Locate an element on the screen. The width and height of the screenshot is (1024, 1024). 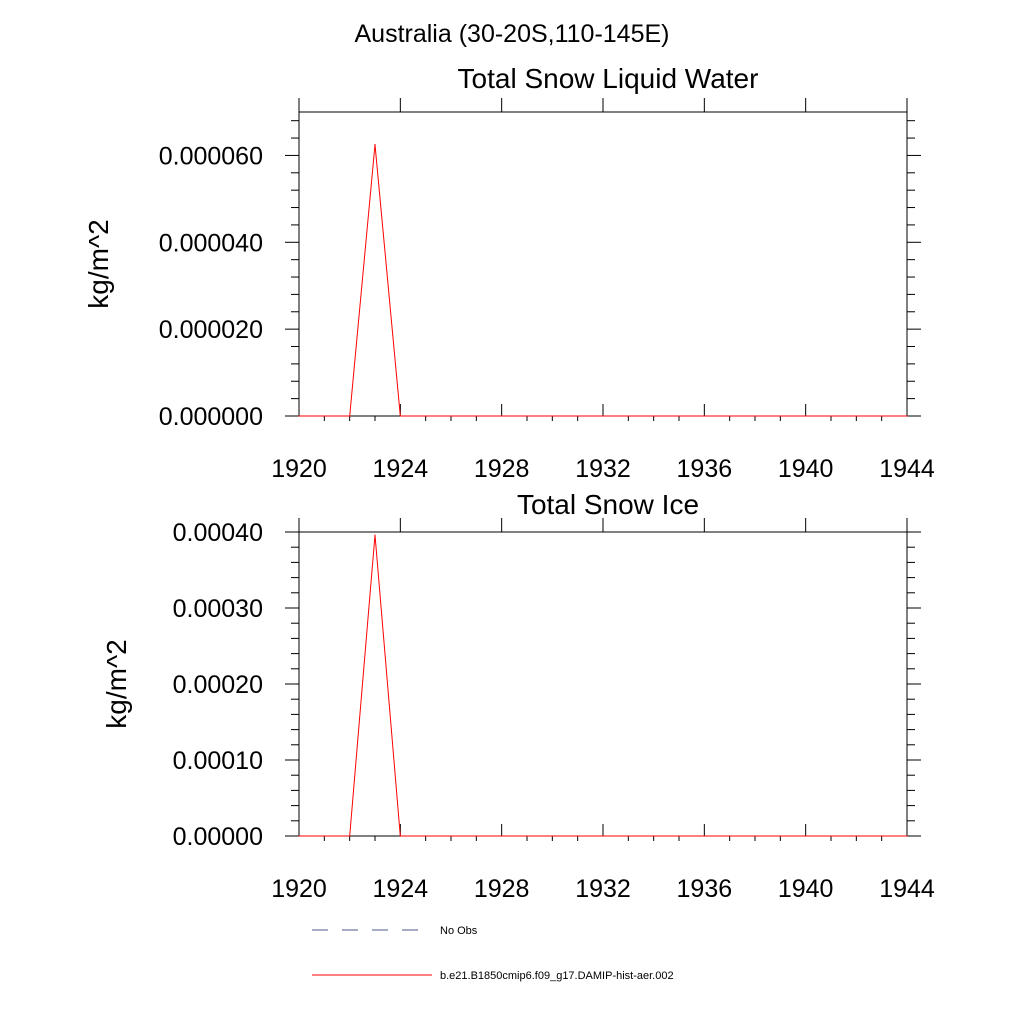
figure-title: Australia (30-20S,110-145E) is located at coordinates (512, 34).